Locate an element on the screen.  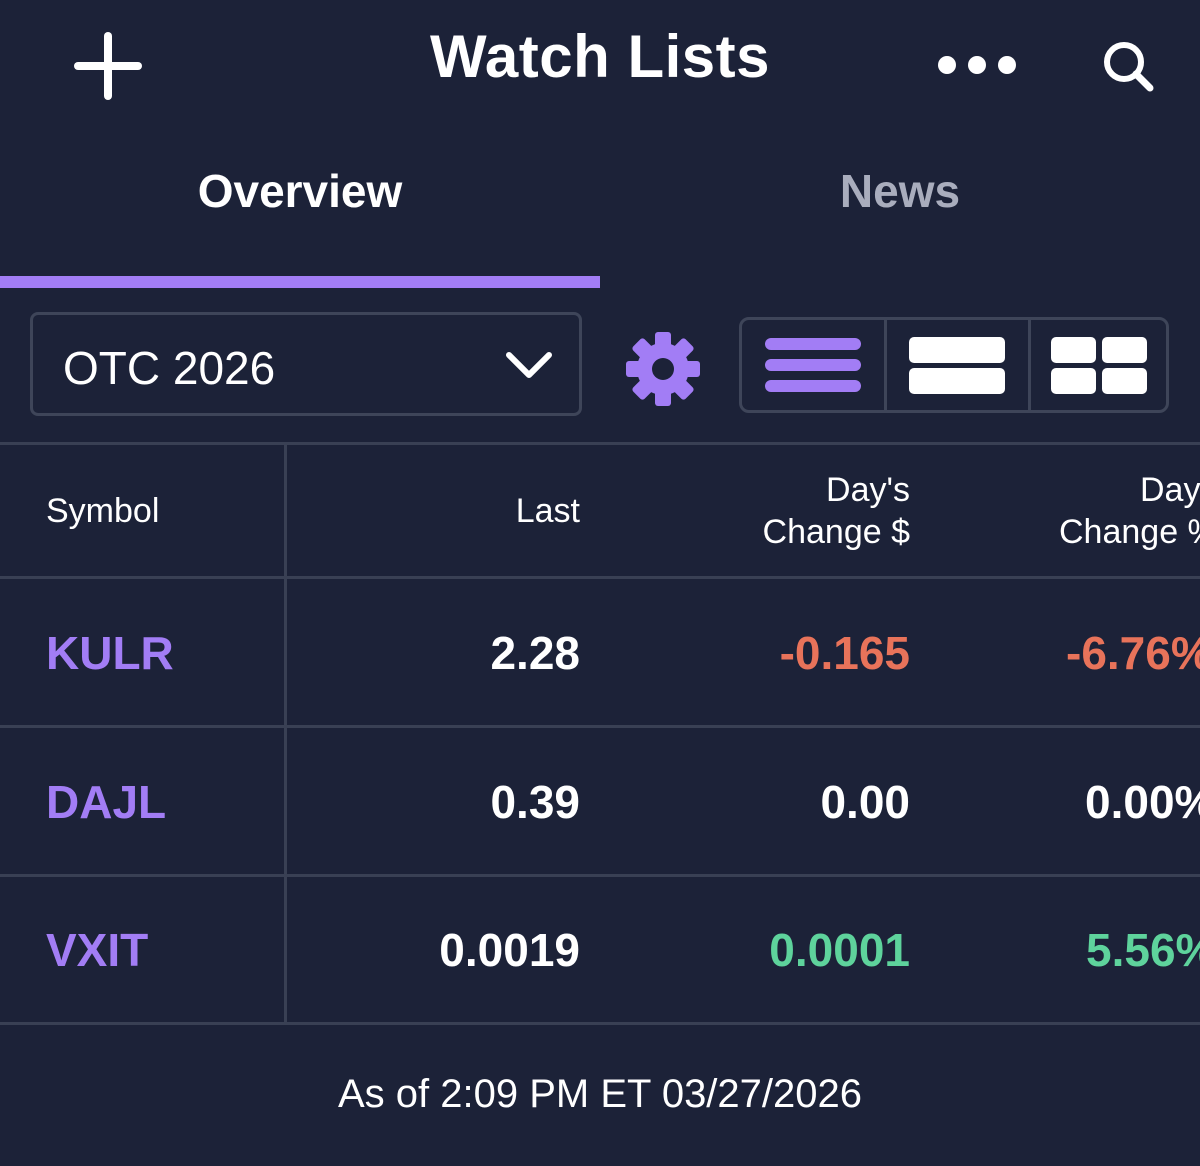
watchlist-settings-button is located at coordinates (663, 369).